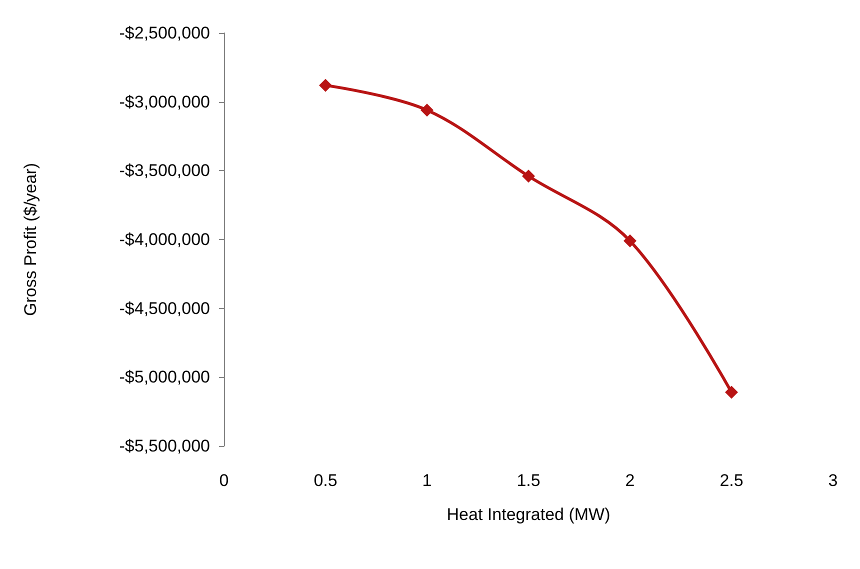  Describe the element at coordinates (427, 480) in the screenshot. I see `x-tick-label: 1` at that location.